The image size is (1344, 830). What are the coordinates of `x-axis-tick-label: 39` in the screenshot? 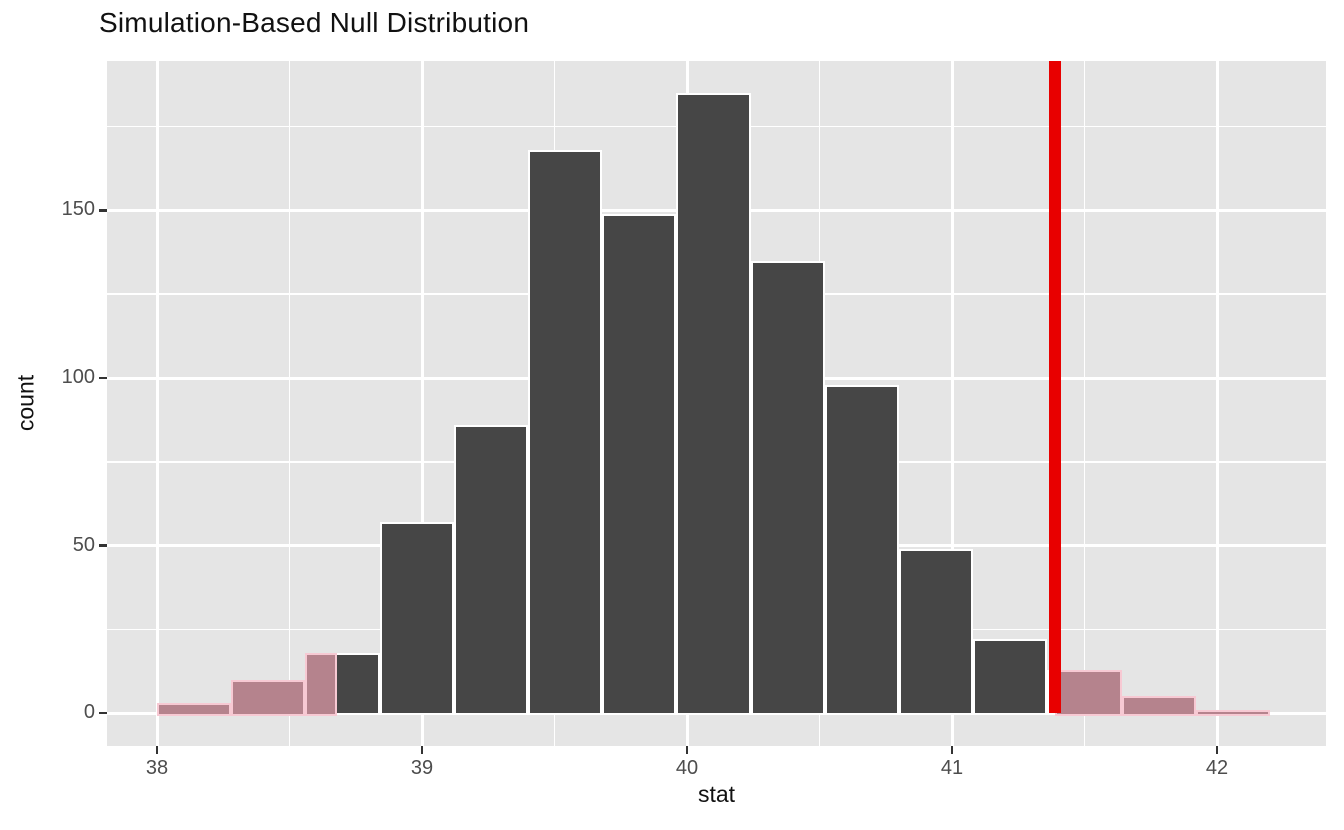 It's located at (422, 768).